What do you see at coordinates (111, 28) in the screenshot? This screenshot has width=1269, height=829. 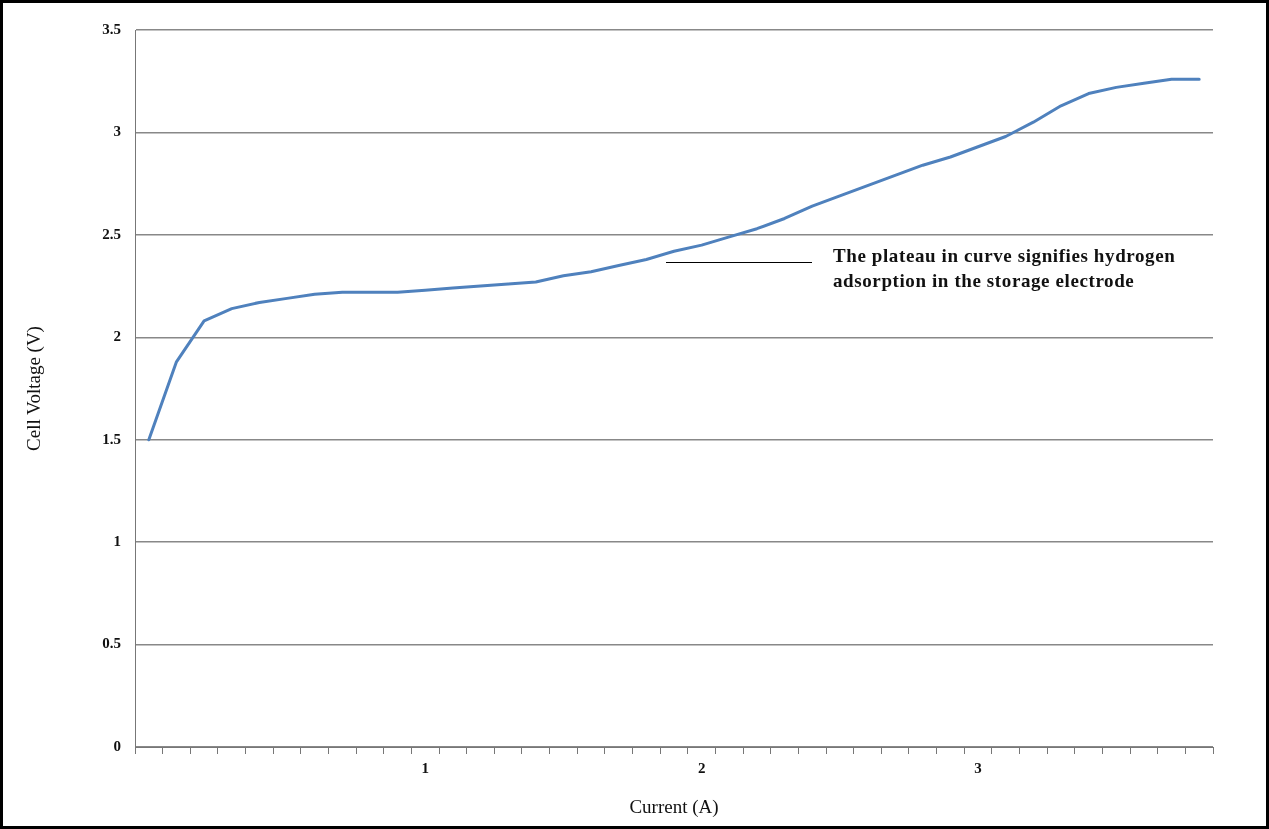 I see `y-tick-label: 3.5` at bounding box center [111, 28].